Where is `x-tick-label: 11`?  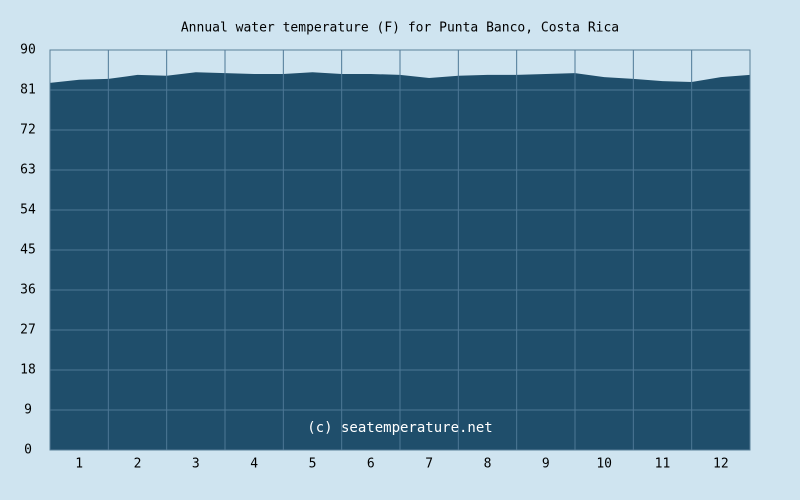 x-tick-label: 11 is located at coordinates (663, 464).